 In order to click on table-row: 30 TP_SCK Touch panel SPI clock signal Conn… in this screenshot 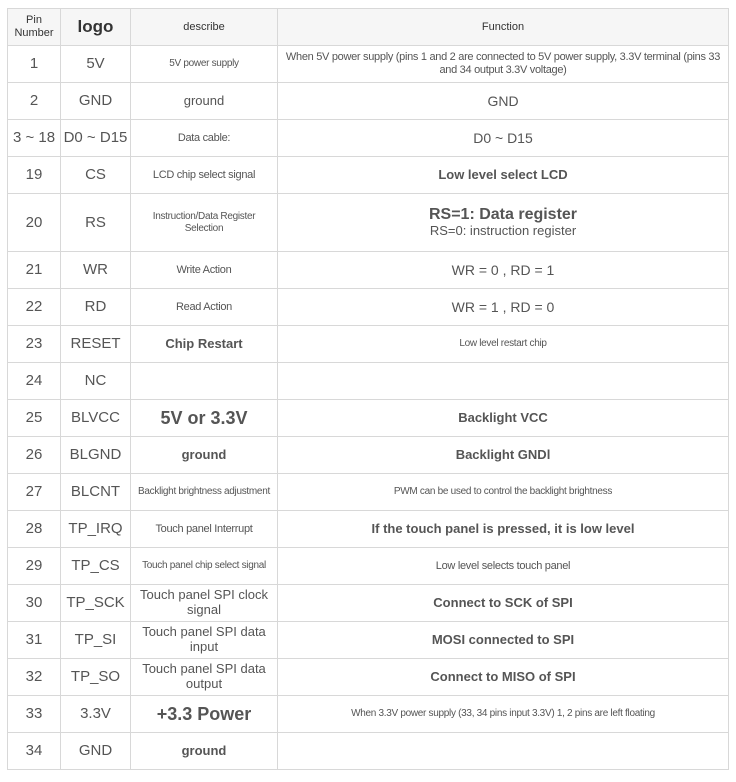, I will do `click(368, 603)`.